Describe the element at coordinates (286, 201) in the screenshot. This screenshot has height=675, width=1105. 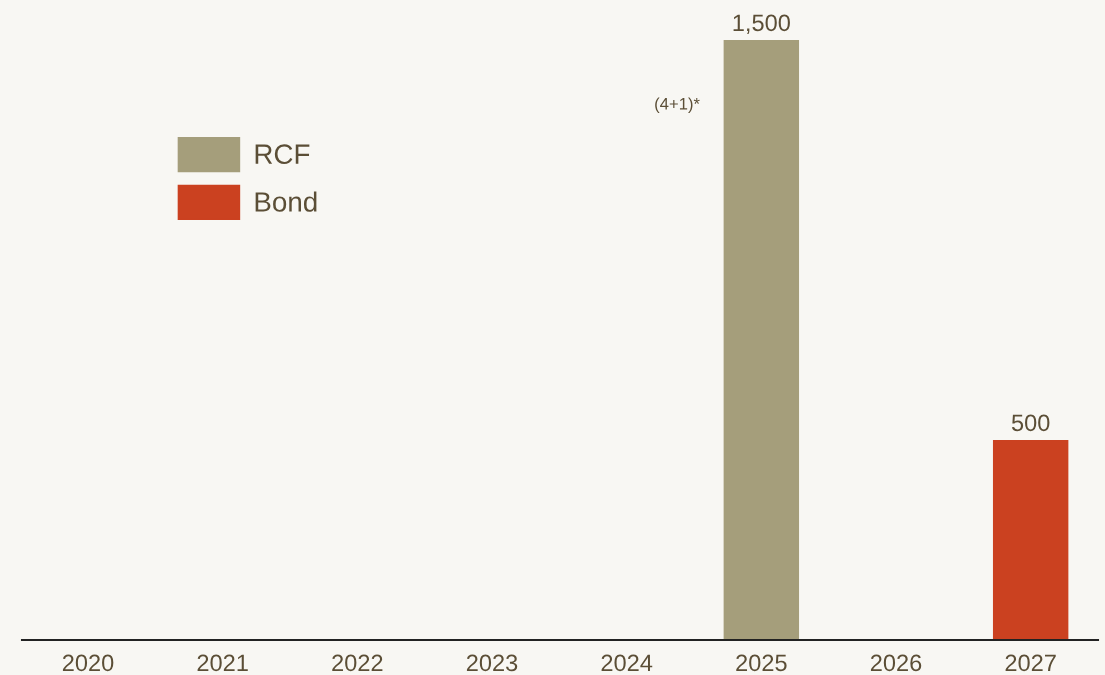
I see `legend-label: Bond` at that location.